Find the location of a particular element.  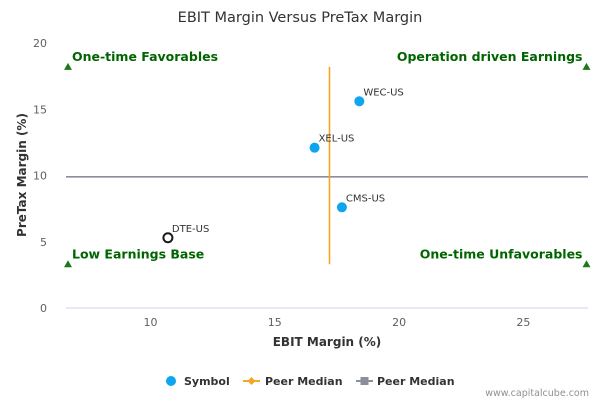

chart-title: EBIT Margin Versus PreTax Margin is located at coordinates (300, 18).